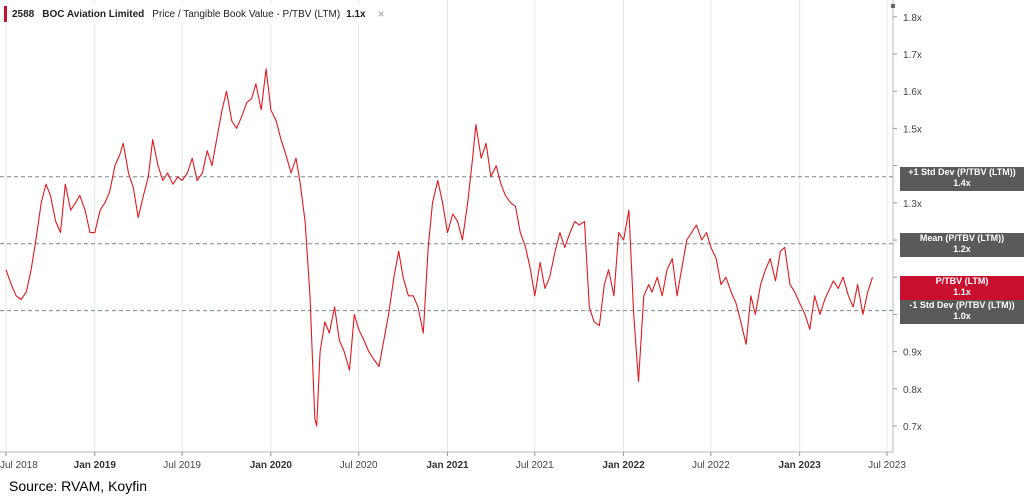 Image resolution: width=1024 pixels, height=503 pixels. I want to click on y-tick-label: 1.7x, so click(912, 55).